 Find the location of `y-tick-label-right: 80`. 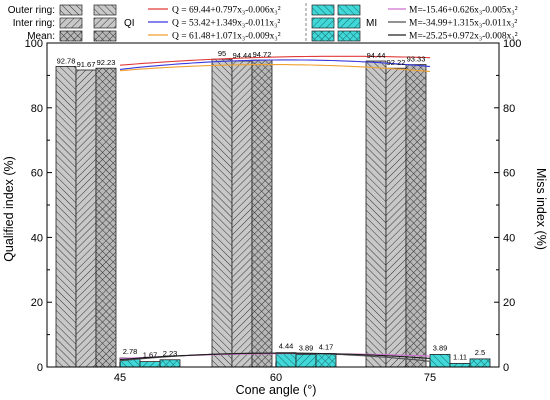

y-tick-label-right: 80 is located at coordinates (509, 109).